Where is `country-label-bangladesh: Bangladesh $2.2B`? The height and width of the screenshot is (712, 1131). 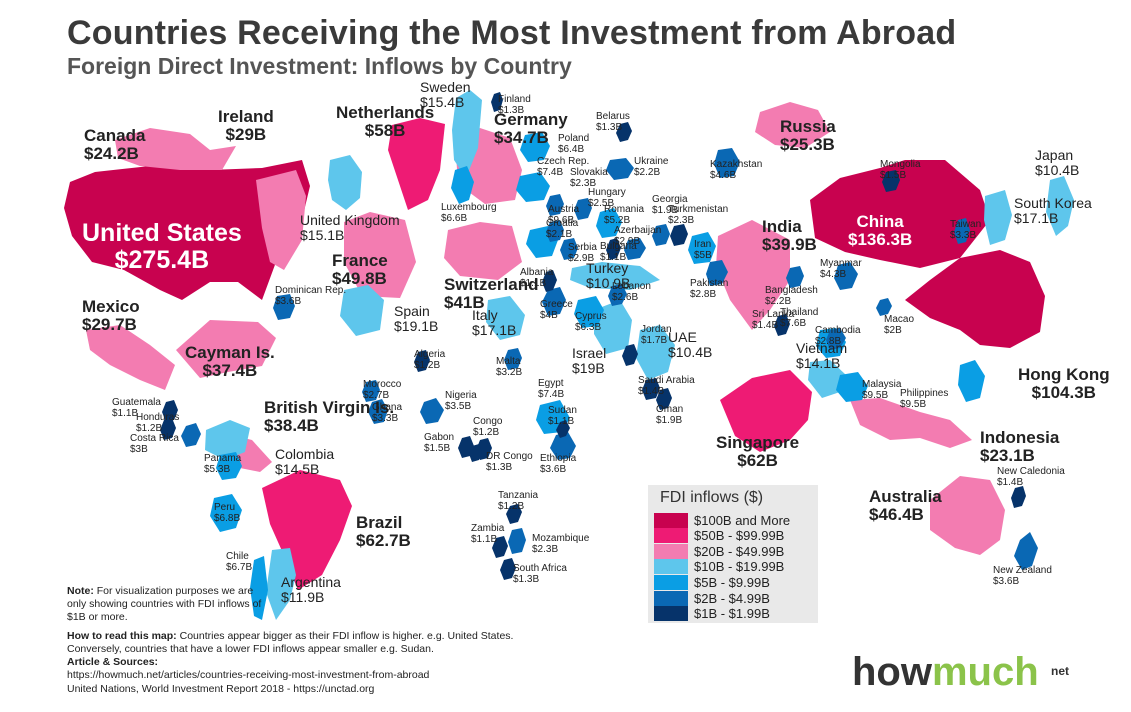 country-label-bangladesh: Bangladesh $2.2B is located at coordinates (791, 296).